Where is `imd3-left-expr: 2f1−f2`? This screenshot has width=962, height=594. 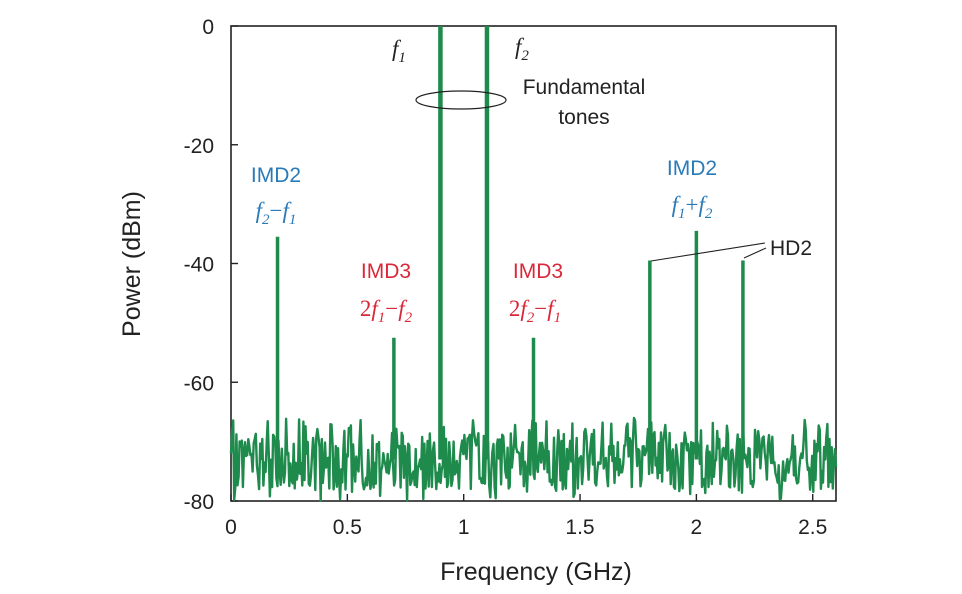
imd3-left-expr: 2f1−f2 is located at coordinates (386, 311).